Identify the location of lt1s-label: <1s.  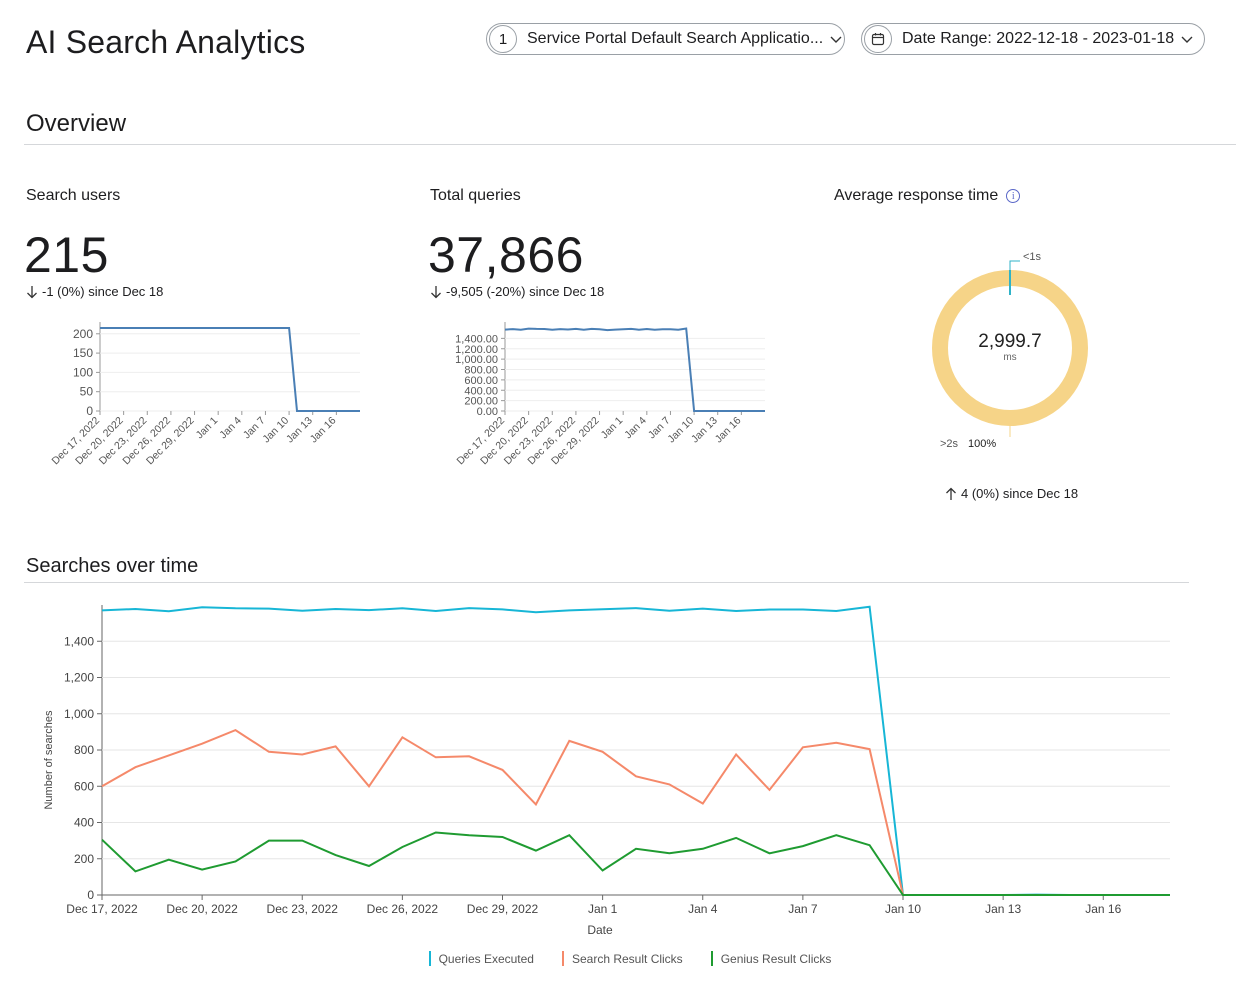
(1032, 257).